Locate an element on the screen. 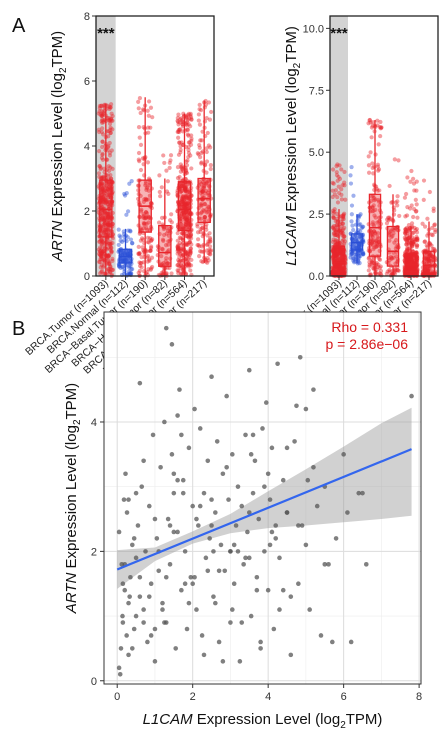 This screenshot has height=739, width=446. box is located at coordinates (106, 208).